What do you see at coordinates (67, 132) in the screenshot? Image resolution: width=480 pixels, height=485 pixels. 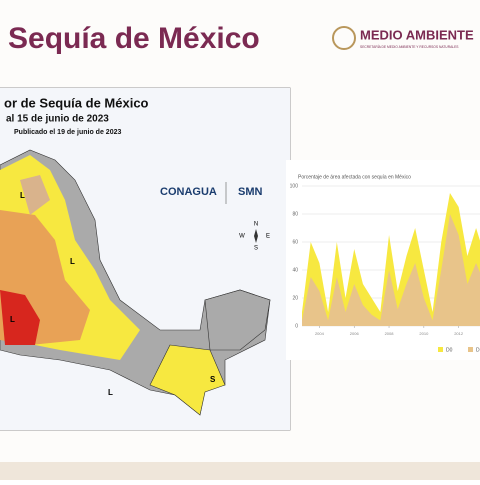 I see `map-published: Publicado el 19 de junio de 2023` at bounding box center [67, 132].